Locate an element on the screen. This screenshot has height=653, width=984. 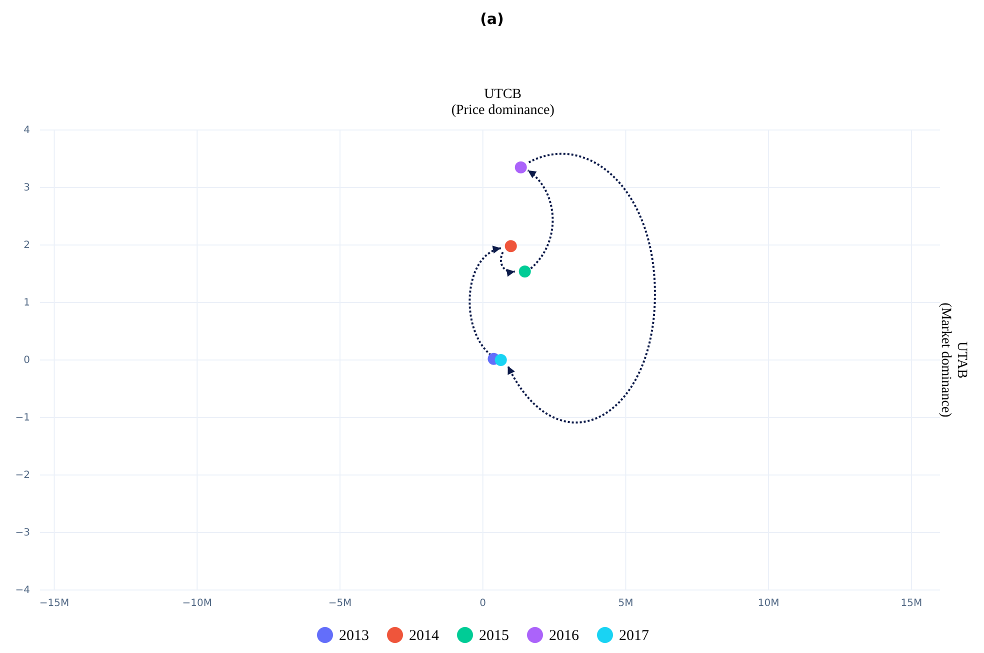
x-tick-label: 0 is located at coordinates (483, 603).